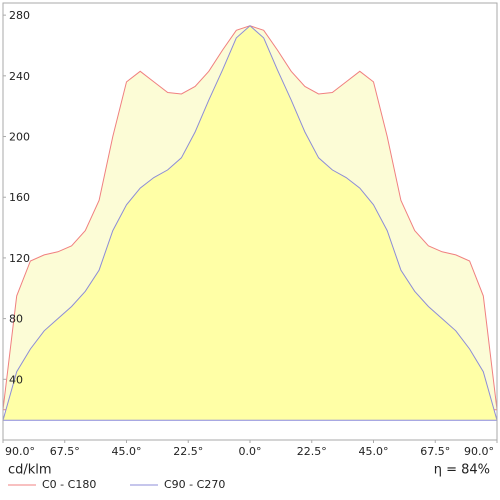 This screenshot has width=500, height=500. What do you see at coordinates (16, 319) in the screenshot?
I see `y-tick-label: 80` at bounding box center [16, 319].